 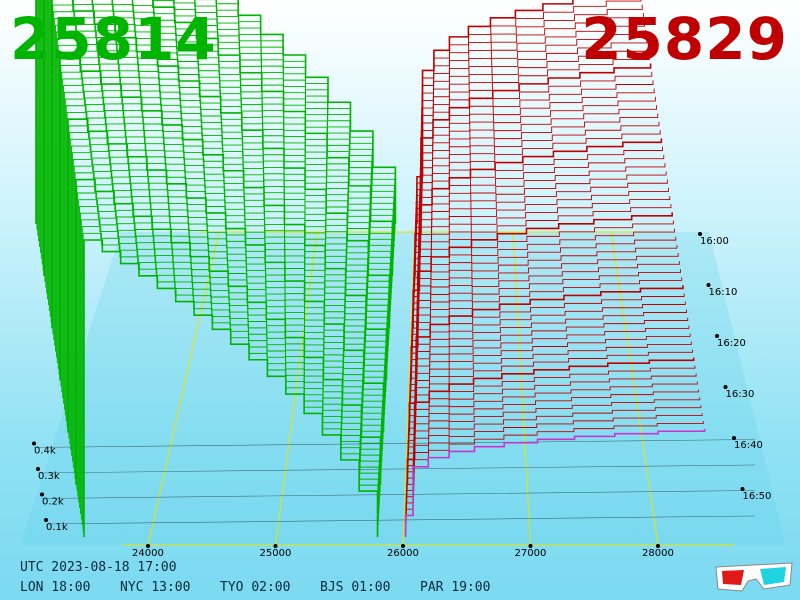 I want to click on time-tick-label: 16:50, so click(x=757, y=496).